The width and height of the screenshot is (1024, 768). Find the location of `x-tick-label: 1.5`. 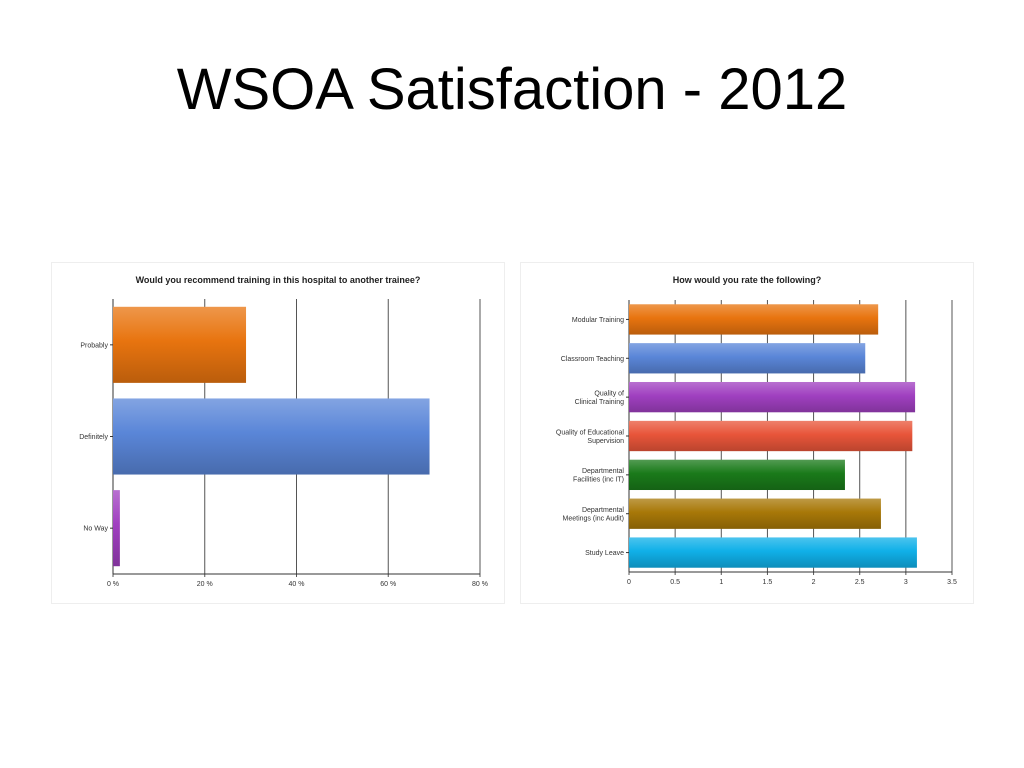

x-tick-label: 1.5 is located at coordinates (768, 582).